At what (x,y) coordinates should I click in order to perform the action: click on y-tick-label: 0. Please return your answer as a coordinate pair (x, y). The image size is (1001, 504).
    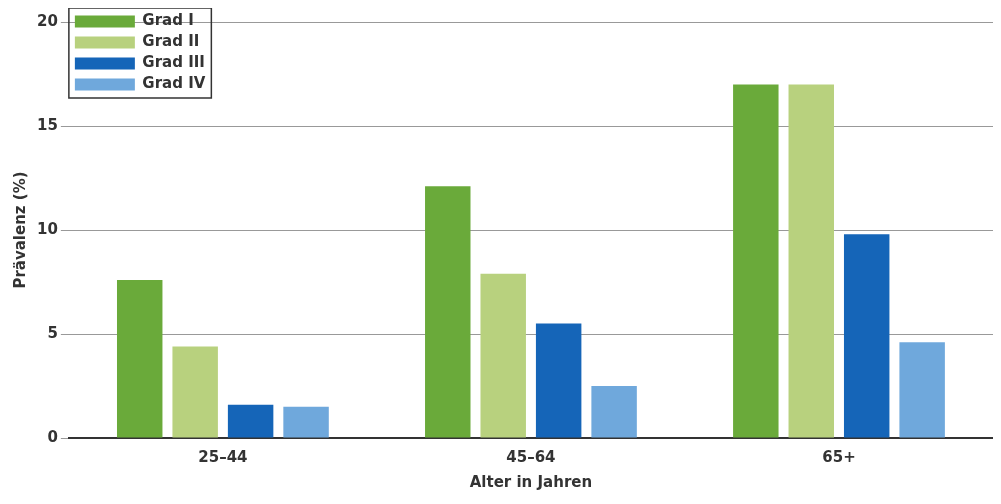
    Looking at the image, I should click on (52, 436).